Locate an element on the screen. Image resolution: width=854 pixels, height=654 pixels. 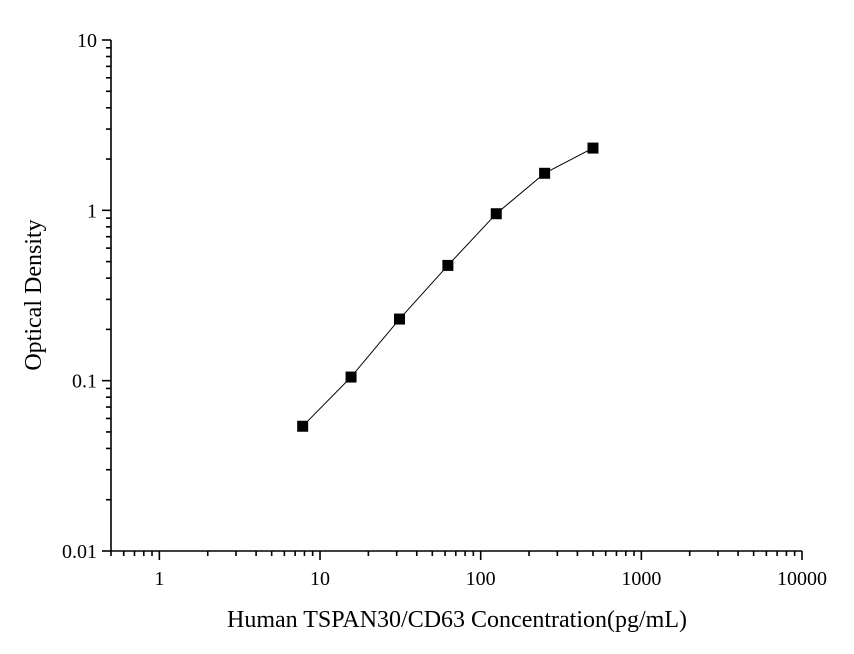
y-tick-label: 10 is located at coordinates (87, 41).